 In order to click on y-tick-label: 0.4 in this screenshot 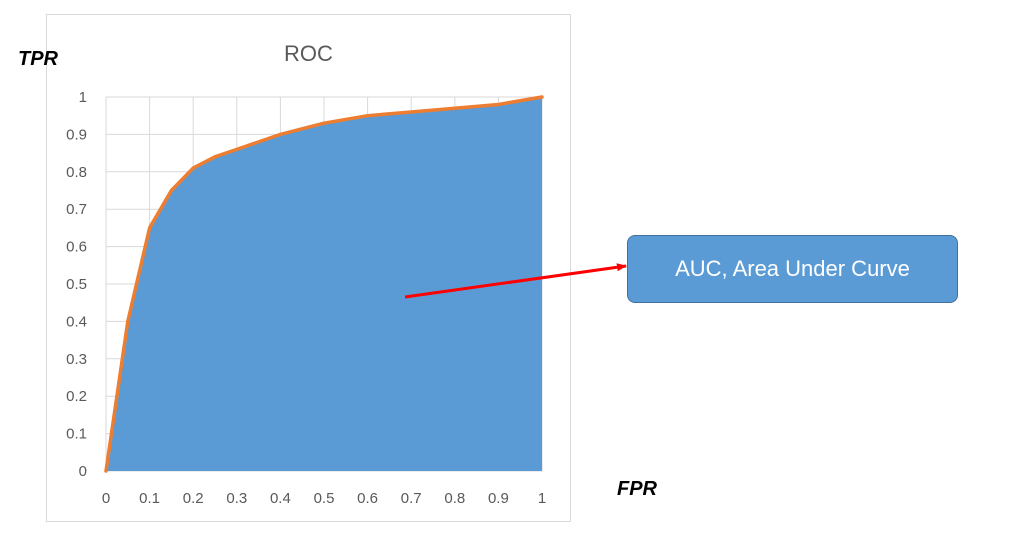, I will do `click(76, 321)`.